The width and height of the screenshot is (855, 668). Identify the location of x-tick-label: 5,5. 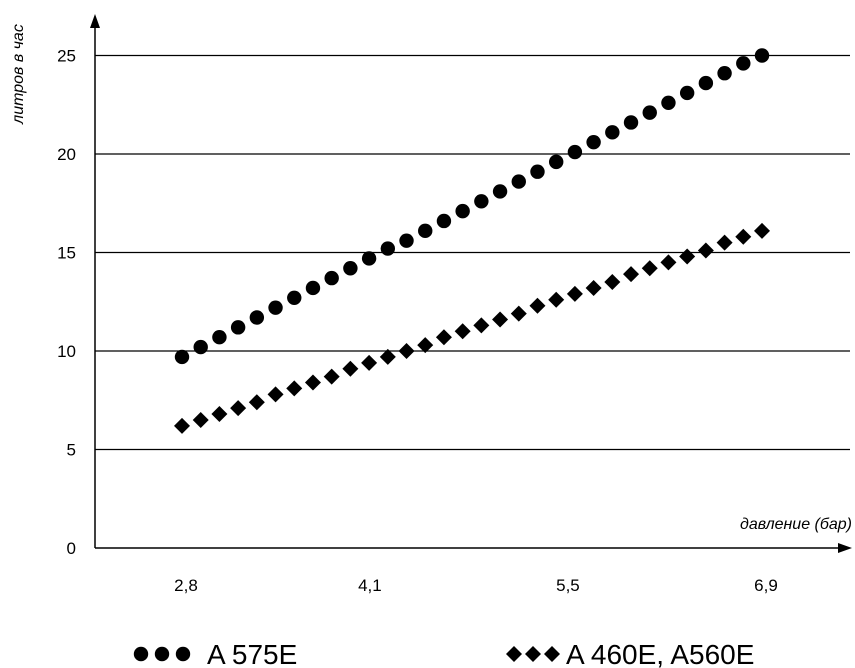
(568, 585).